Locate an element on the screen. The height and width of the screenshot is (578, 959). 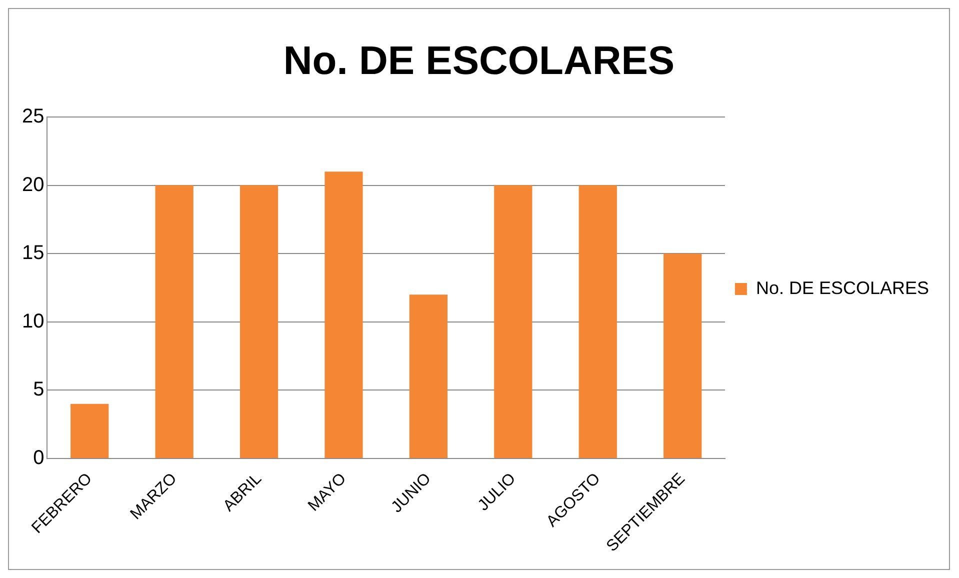
y-tick-label: 20 is located at coordinates (33, 185).